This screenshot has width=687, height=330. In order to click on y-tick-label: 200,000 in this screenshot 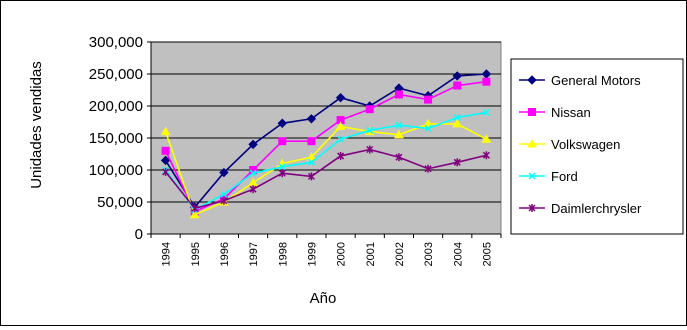, I will do `click(116, 106)`.